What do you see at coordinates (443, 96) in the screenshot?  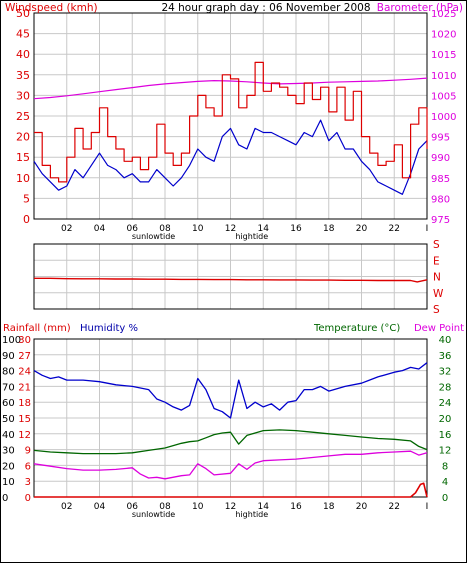 I see `wind-right-tick: 1005` at bounding box center [443, 96].